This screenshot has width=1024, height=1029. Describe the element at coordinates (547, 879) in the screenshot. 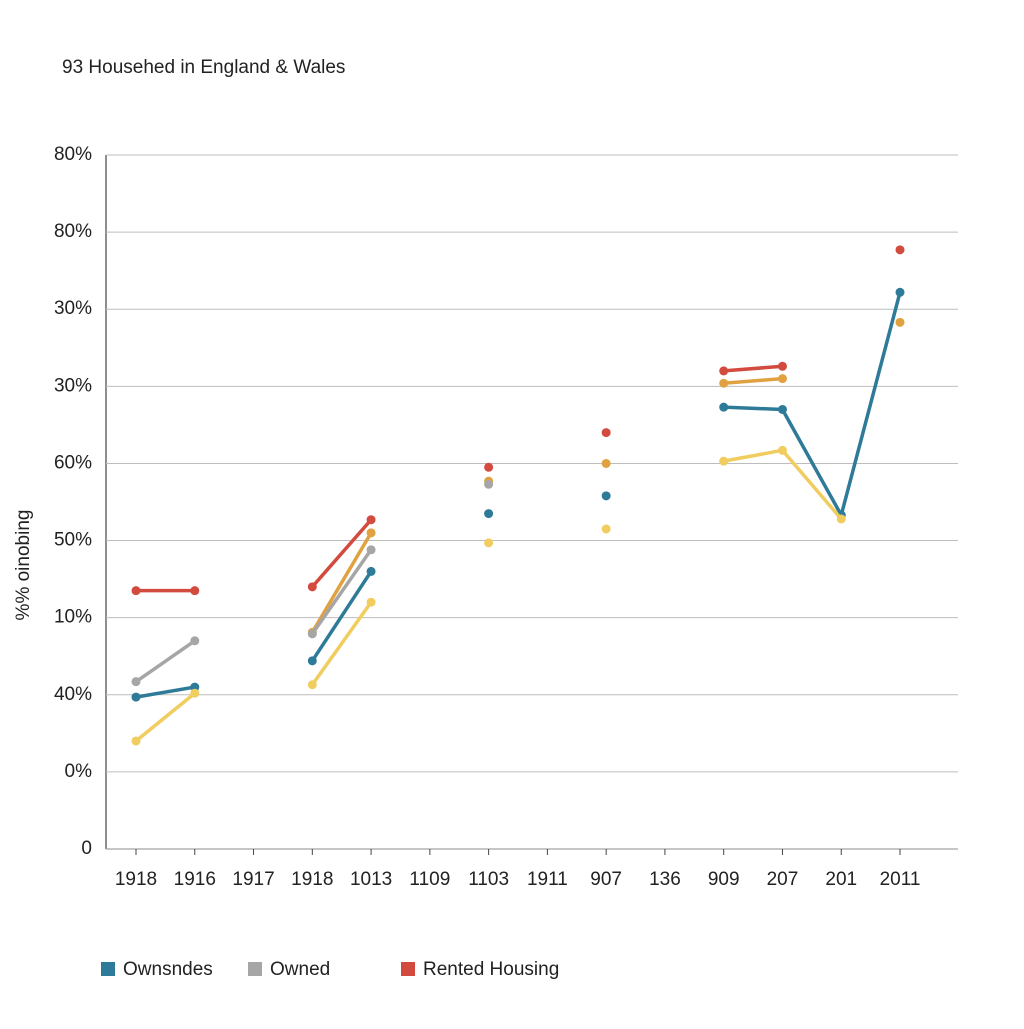

I see `x-tick-label: 1911` at that location.